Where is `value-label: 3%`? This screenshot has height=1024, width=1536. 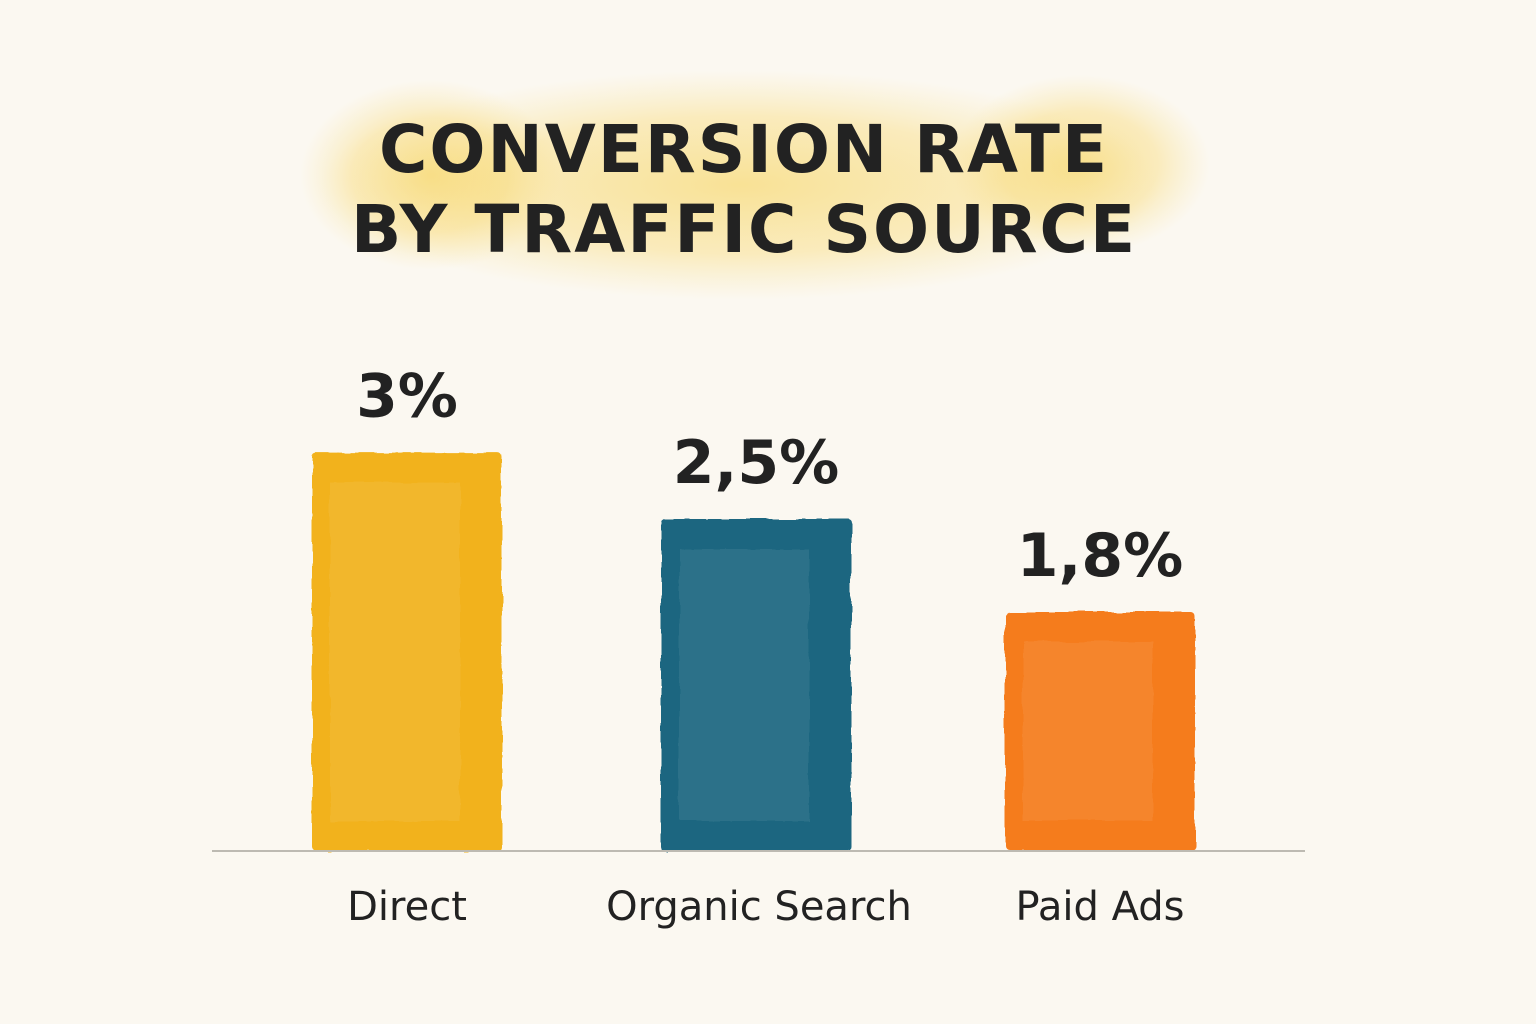
value-label: 3% is located at coordinates (407, 397).